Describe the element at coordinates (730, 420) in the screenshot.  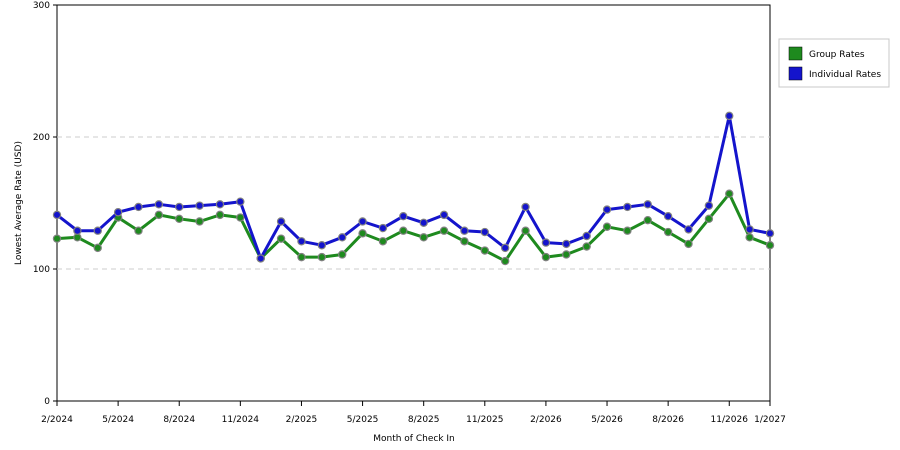
I see `x-tick-label: 11/2026` at that location.